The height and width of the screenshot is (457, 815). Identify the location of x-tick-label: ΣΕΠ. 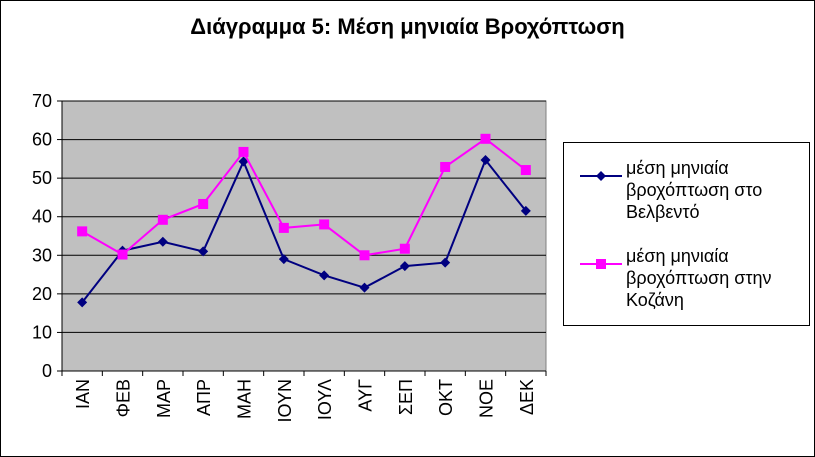
(406, 397).